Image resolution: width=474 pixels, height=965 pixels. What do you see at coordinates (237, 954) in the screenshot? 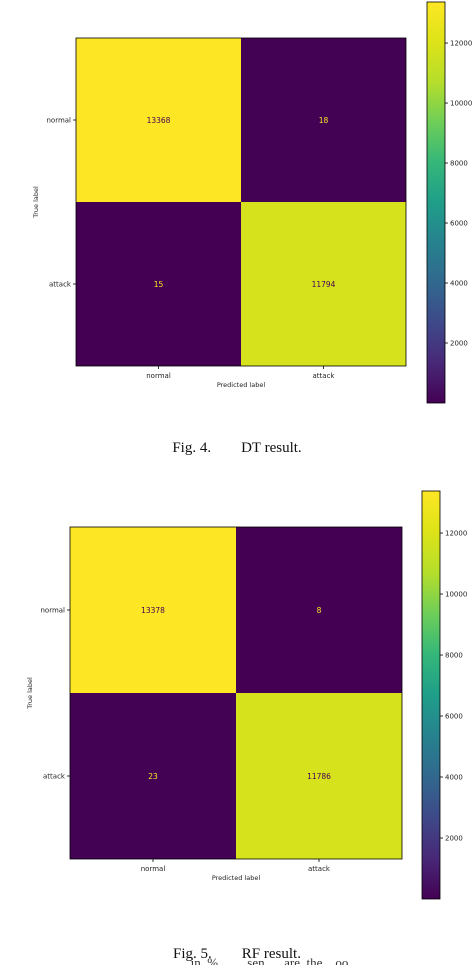
I see `figure-caption-rf: Fig. 5. RF result.` at bounding box center [237, 954].